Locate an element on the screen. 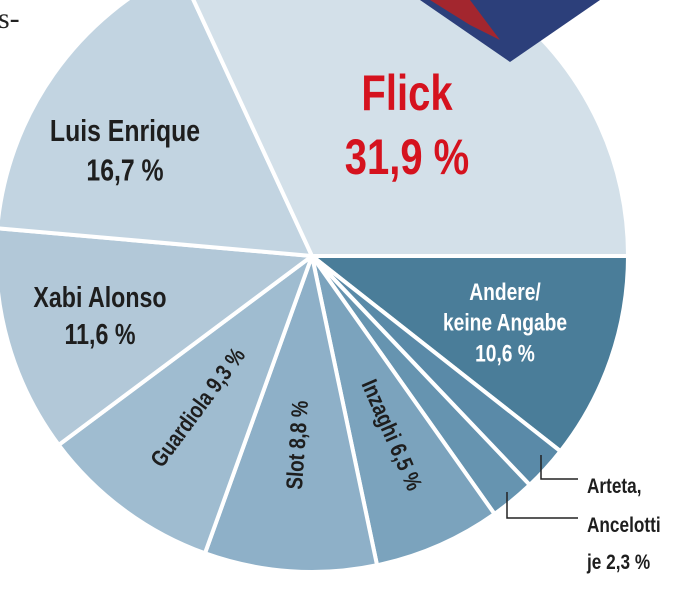 This screenshot has width=695, height=598. slice-value-label: 16,7 % is located at coordinates (124, 170).